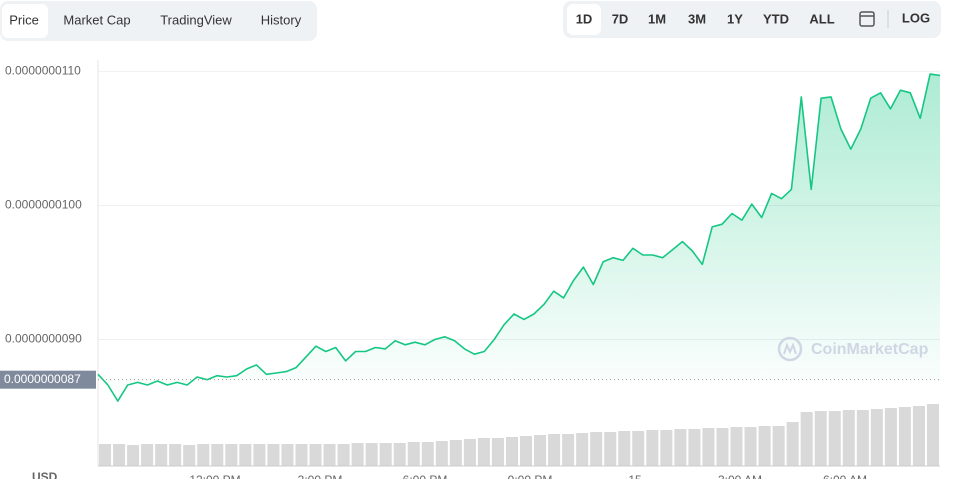  What do you see at coordinates (845, 476) in the screenshot?
I see `x-tick-label: 6:00 AM` at bounding box center [845, 476].